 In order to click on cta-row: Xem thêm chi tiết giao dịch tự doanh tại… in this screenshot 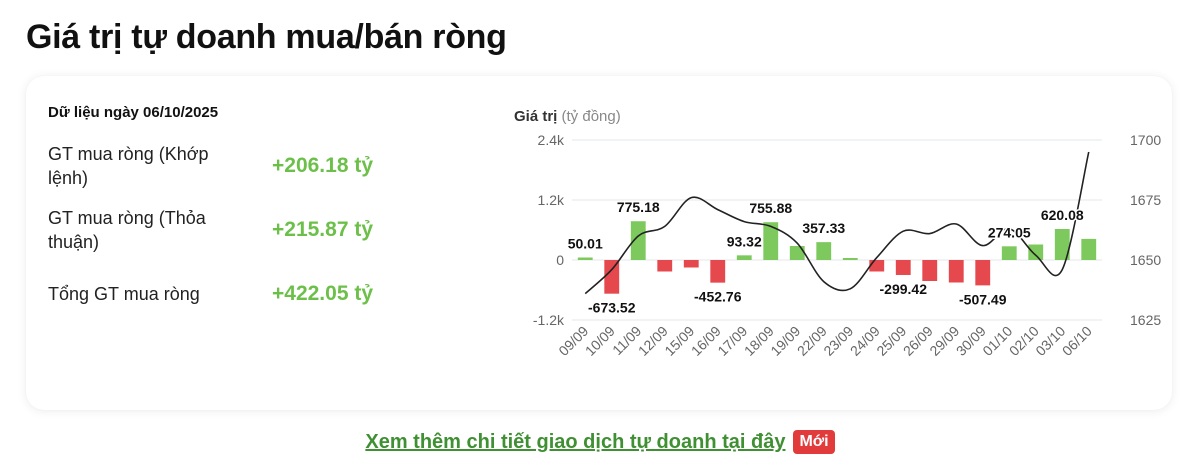, I will do `click(600, 442)`.